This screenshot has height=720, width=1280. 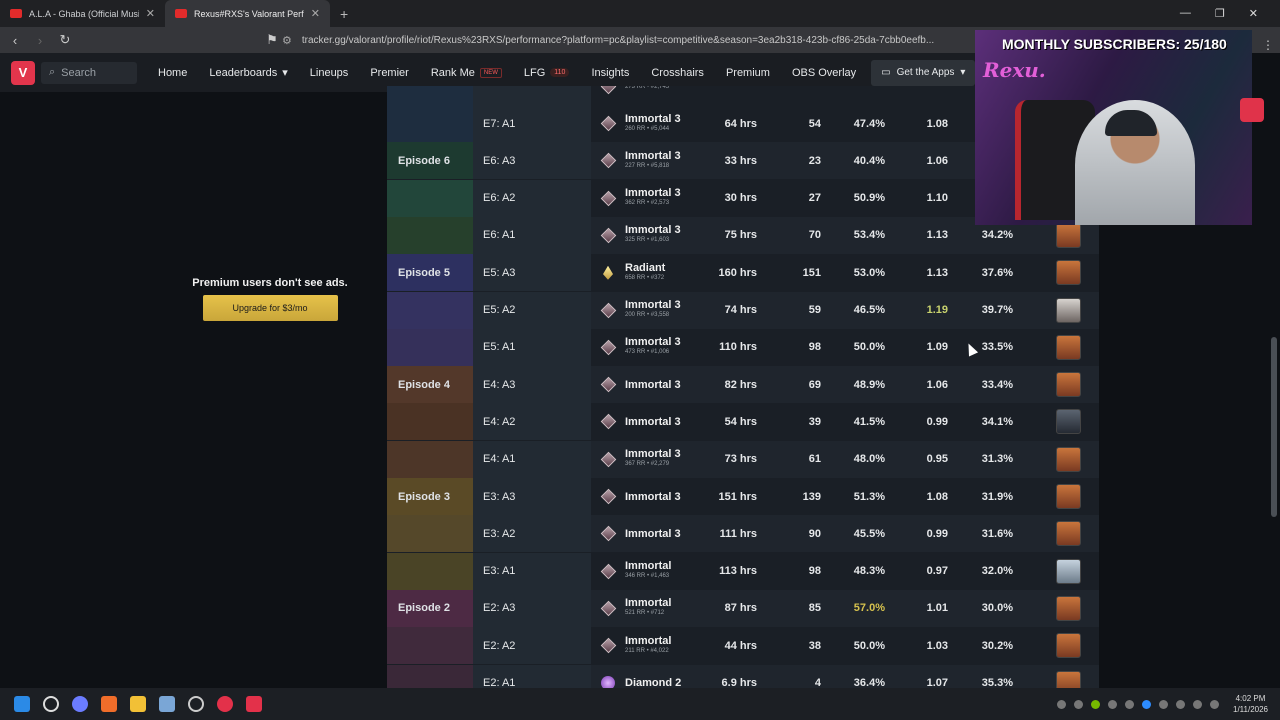 I want to click on scrollbar, so click(x=1274, y=390).